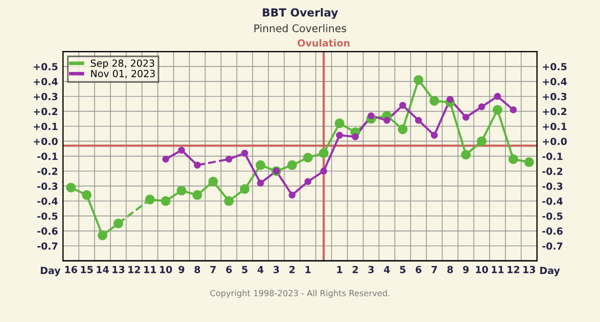 This screenshot has width=600, height=322. Describe the element at coordinates (87, 270) in the screenshot. I see `x-tick-label: 15` at that location.